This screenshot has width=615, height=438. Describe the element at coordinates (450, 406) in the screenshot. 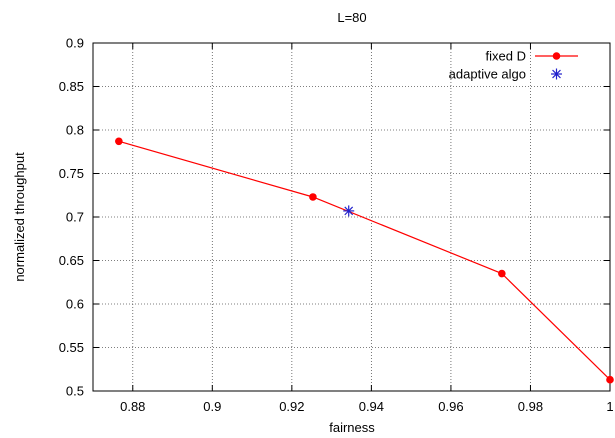

I see `x-tick-label: 0.96` at that location.